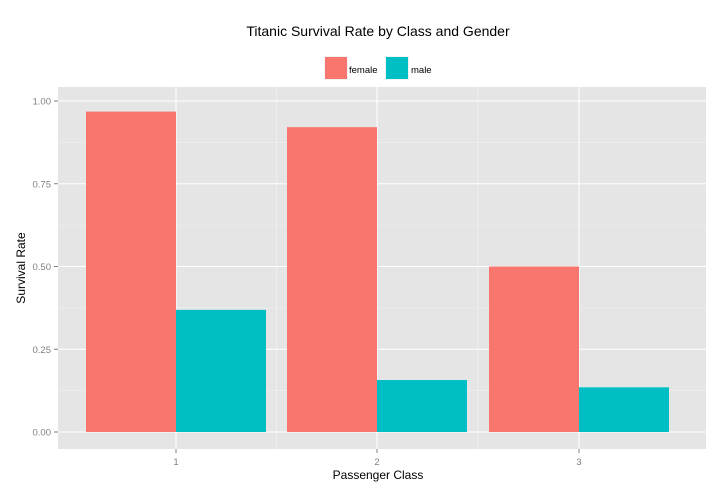  I want to click on legend-key-female, so click(336, 68).